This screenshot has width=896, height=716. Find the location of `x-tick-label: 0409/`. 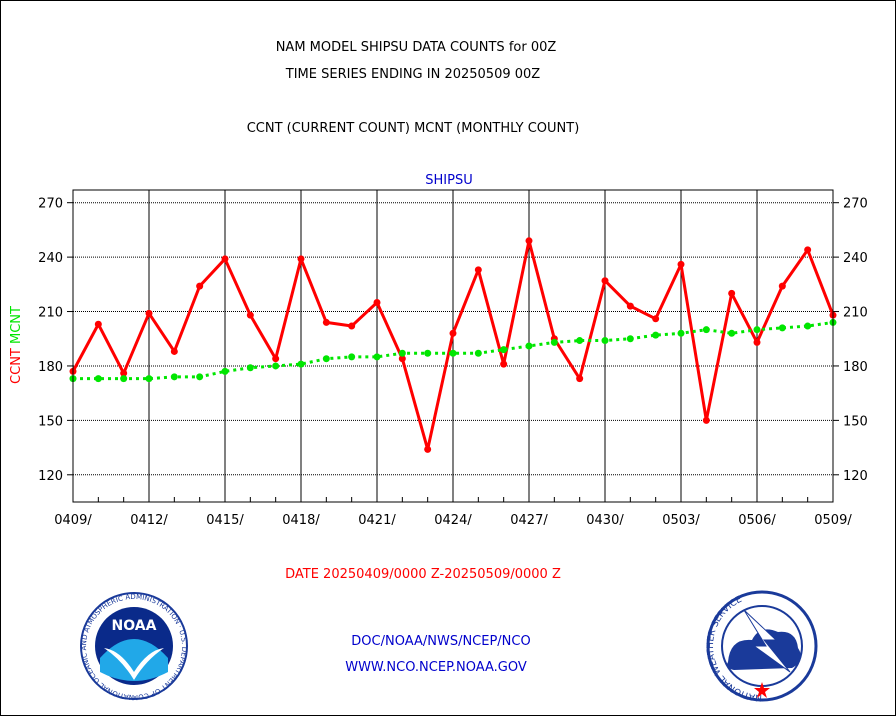

x-tick-label: 0409/ is located at coordinates (73, 520).